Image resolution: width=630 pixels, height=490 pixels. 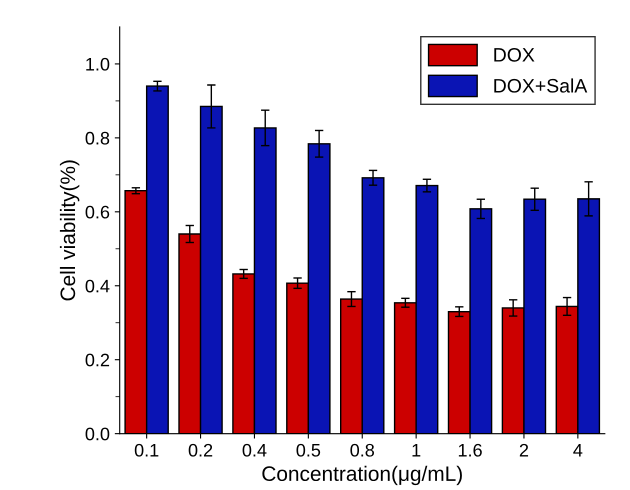 I want to click on x-axis-title: Concentration(μg/mL), so click(x=362, y=476).